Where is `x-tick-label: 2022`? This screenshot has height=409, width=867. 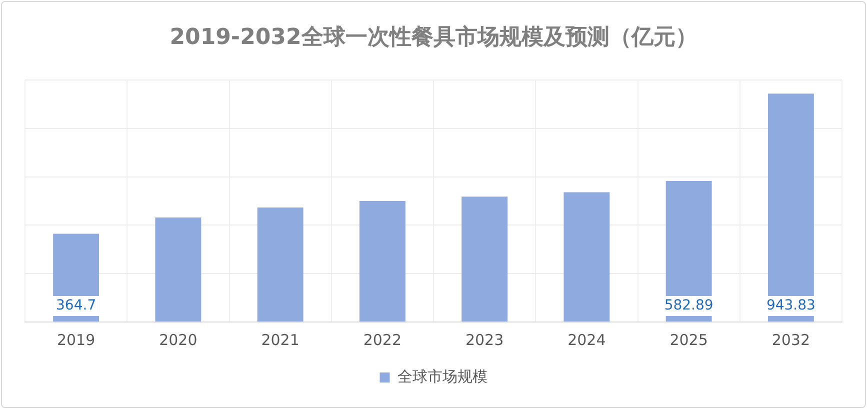
x-tick-label: 2022 is located at coordinates (382, 339).